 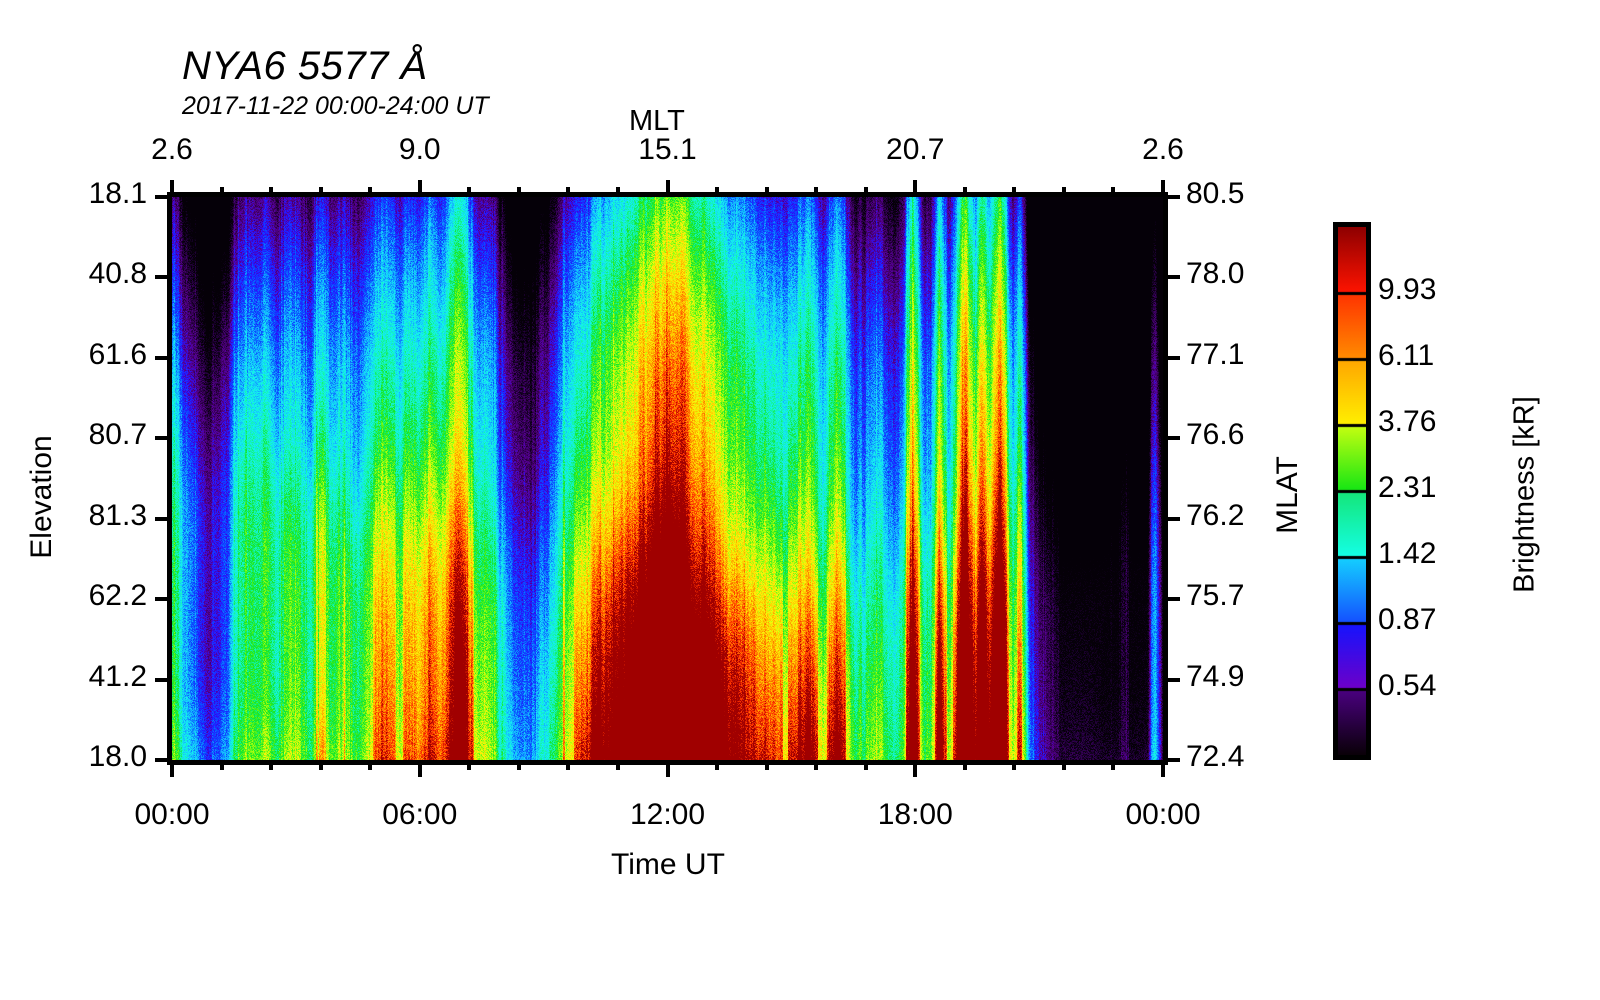 I want to click on y2-tick-label-2: 77.1, so click(x=1215, y=354).